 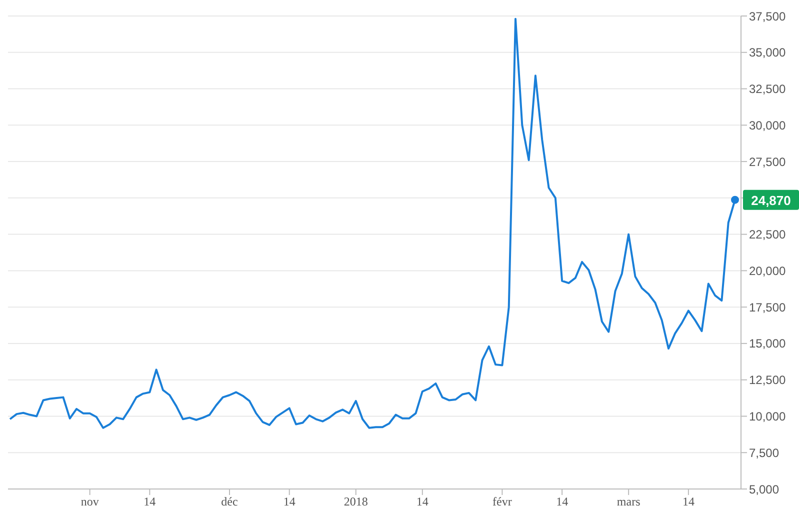 What do you see at coordinates (767, 416) in the screenshot?
I see `y-tick-label: 10,000` at bounding box center [767, 416].